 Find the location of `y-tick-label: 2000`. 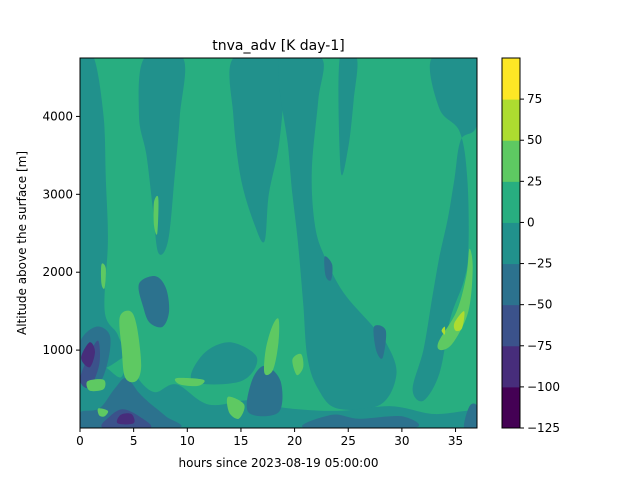

y-tick-label: 2000 is located at coordinates (57, 272).